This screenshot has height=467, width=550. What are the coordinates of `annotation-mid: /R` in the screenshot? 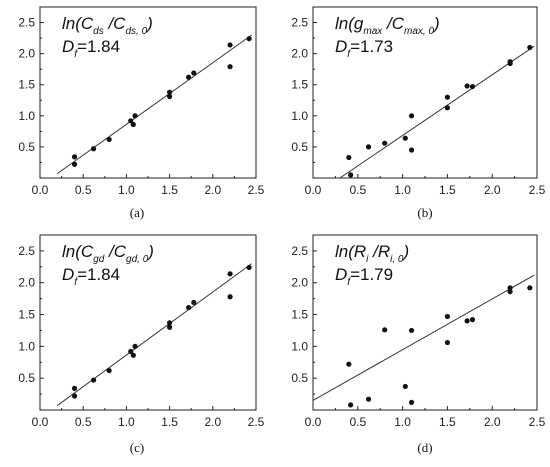 It's located at (379, 251).